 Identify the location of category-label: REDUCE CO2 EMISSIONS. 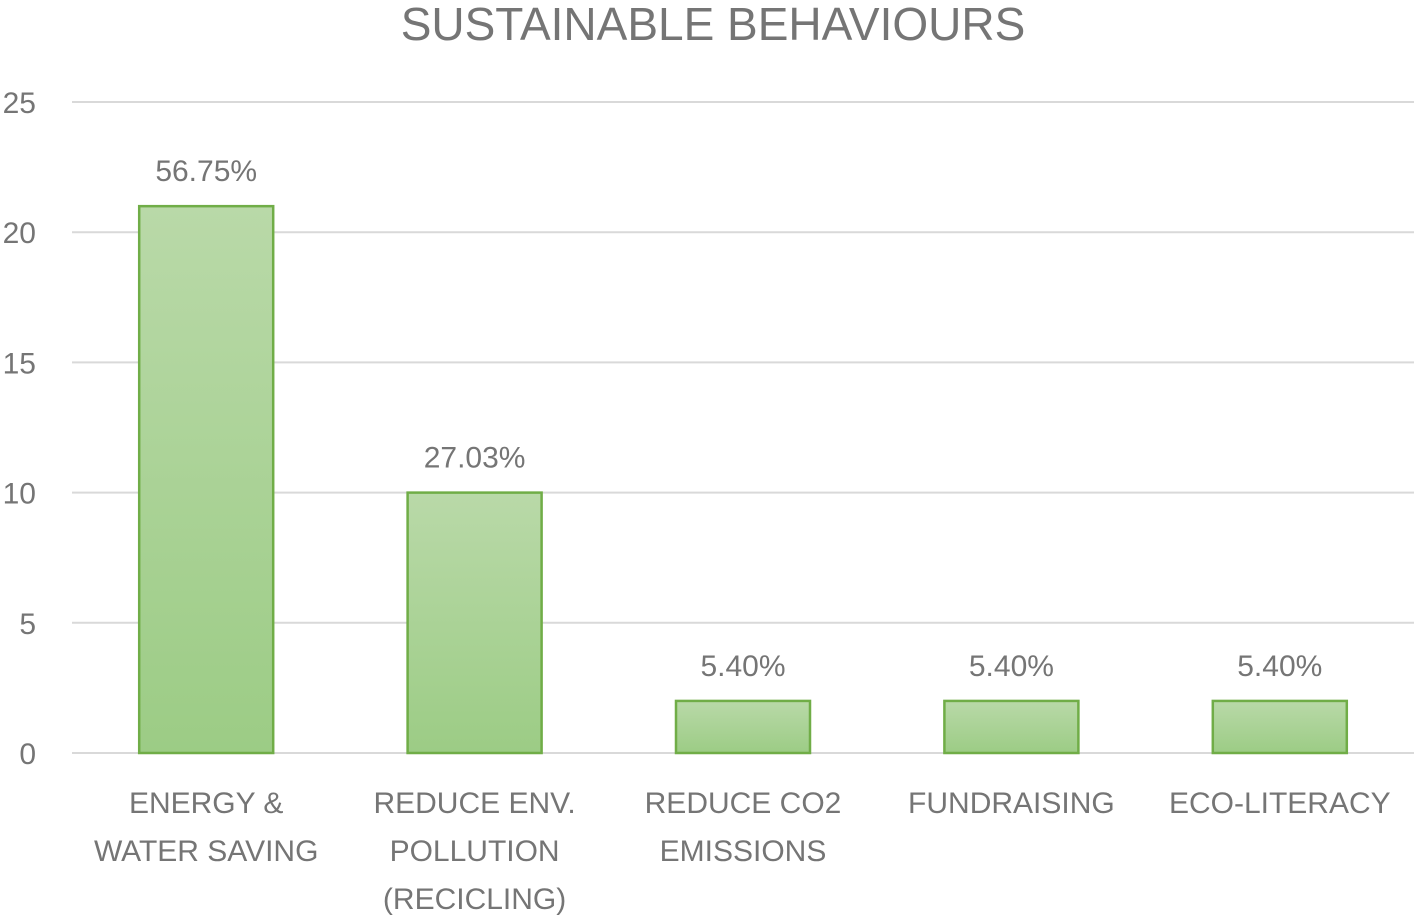
(743, 827).